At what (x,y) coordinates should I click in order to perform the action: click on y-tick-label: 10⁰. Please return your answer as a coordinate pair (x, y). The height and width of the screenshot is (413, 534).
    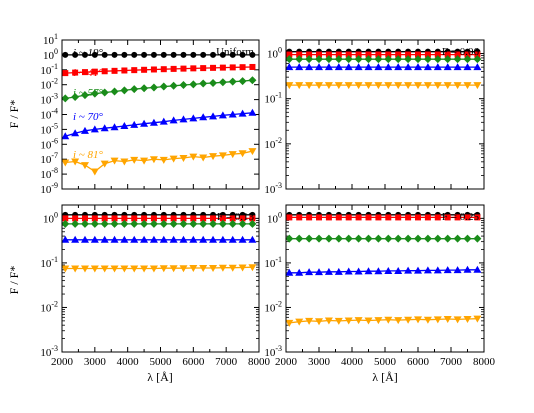
    Looking at the image, I should click on (274, 217).